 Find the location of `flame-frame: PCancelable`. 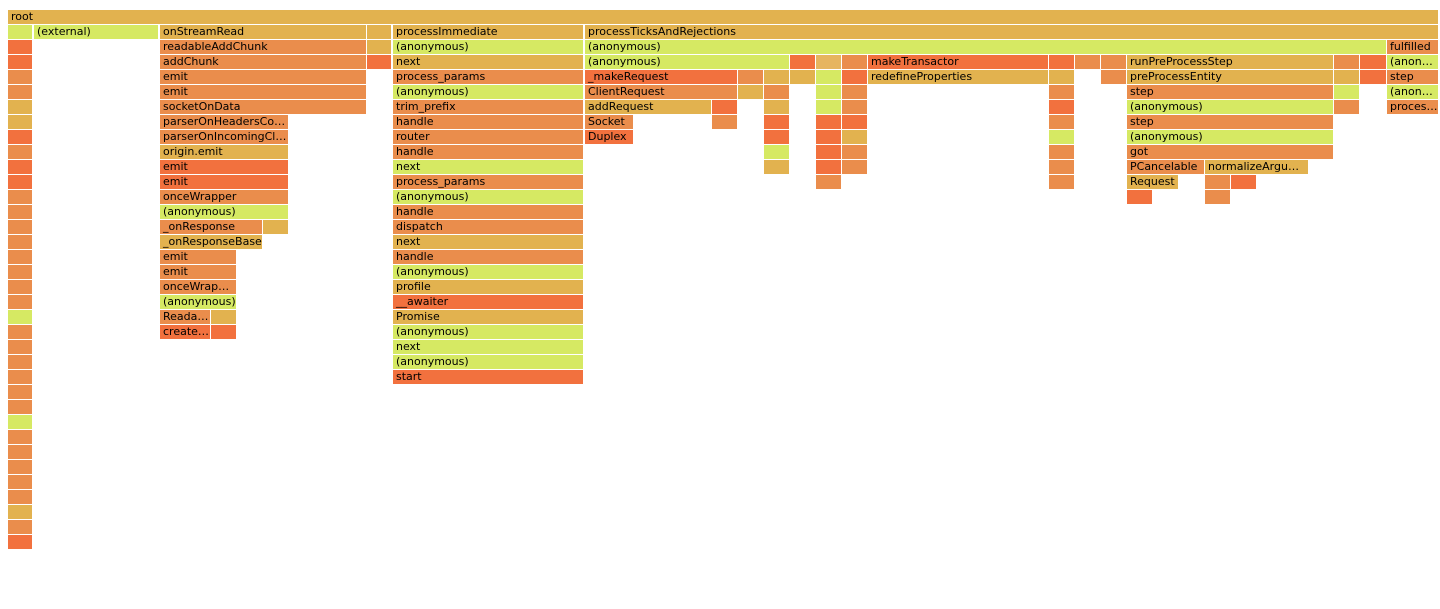

flame-frame: PCancelable is located at coordinates (1166, 167).